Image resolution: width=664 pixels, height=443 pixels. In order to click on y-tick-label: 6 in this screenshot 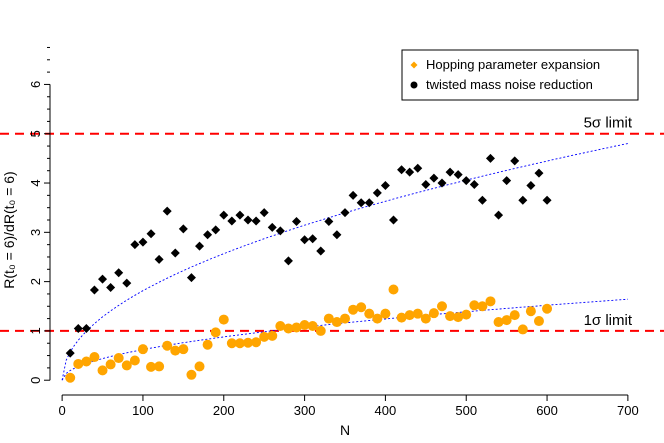, I will do `click(35, 84)`.